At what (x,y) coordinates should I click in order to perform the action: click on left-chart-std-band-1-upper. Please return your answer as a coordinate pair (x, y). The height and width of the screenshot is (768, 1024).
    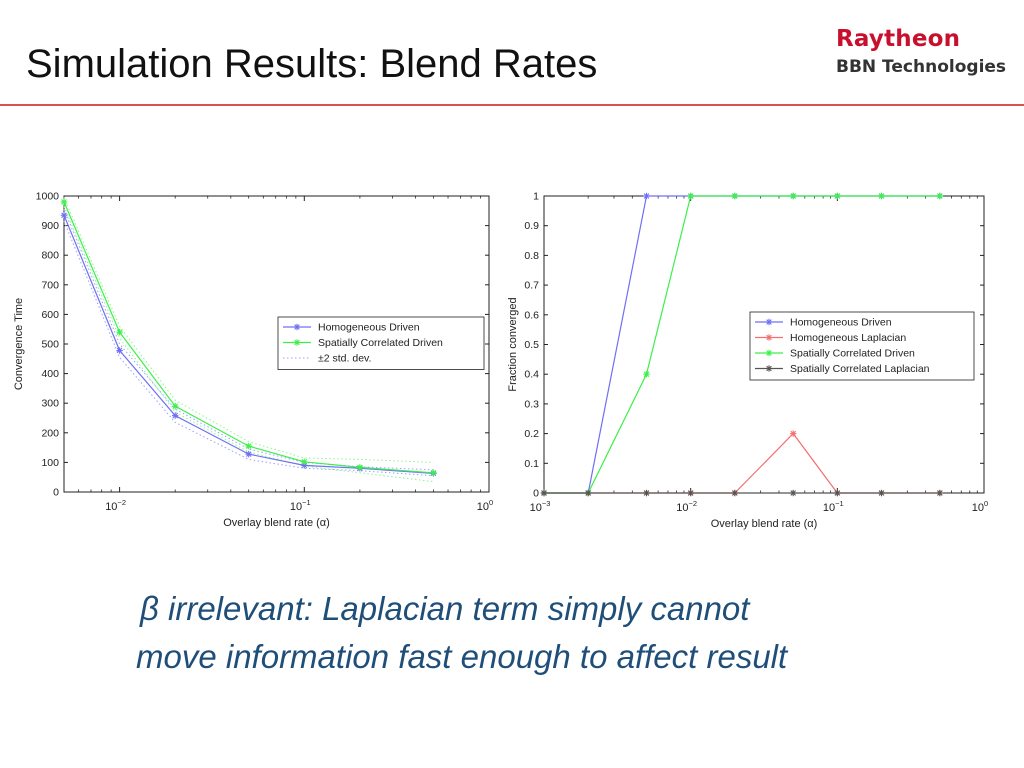
    Looking at the image, I should click on (248, 330).